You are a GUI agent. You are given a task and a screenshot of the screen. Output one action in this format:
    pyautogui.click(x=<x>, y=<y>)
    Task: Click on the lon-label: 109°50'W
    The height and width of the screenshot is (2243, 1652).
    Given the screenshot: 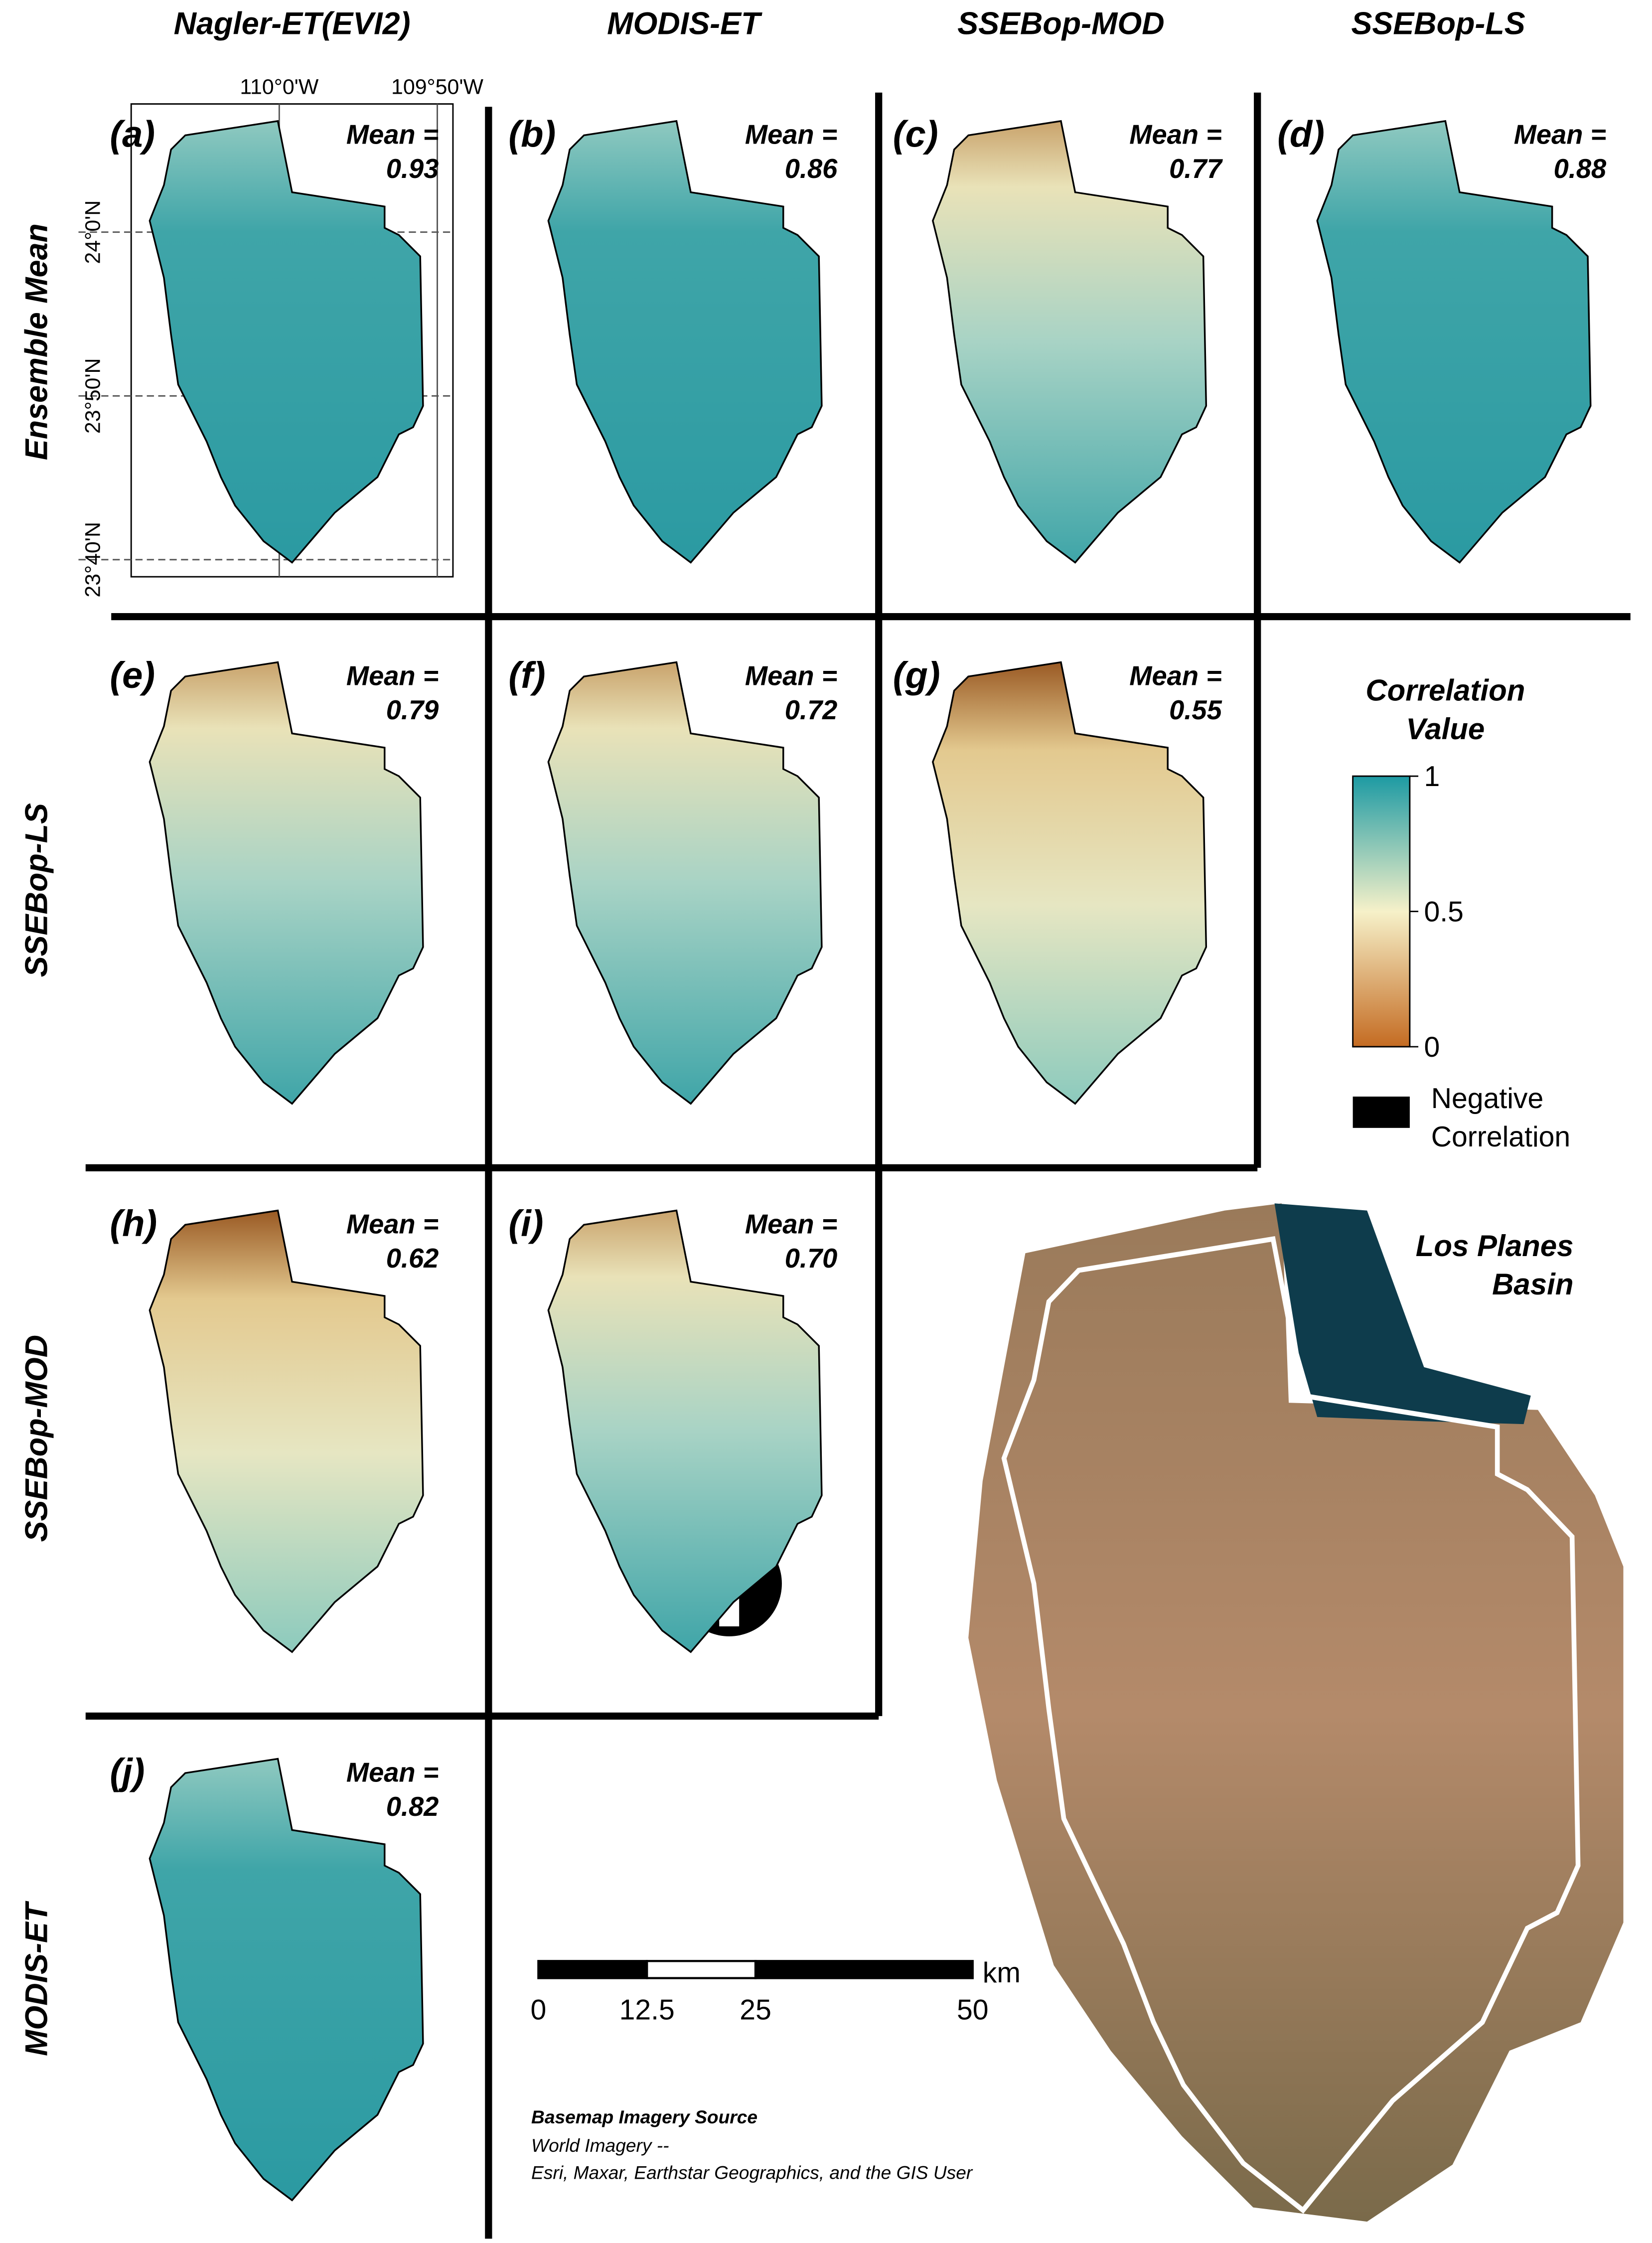 What is the action you would take?
    pyautogui.click(x=437, y=87)
    